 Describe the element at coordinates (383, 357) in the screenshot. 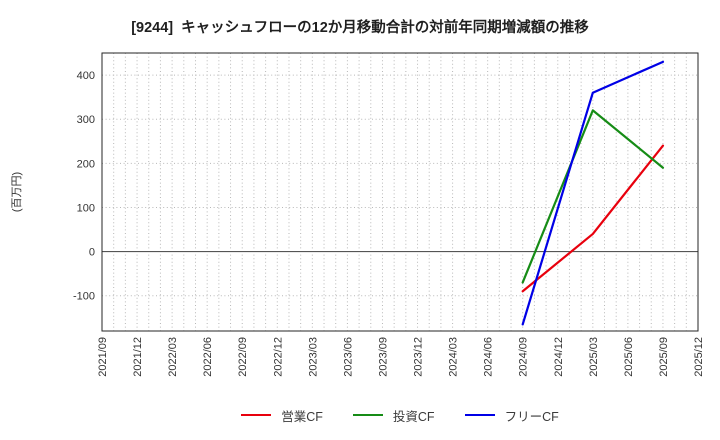

I see `x-tick-label: 2023/09` at that location.